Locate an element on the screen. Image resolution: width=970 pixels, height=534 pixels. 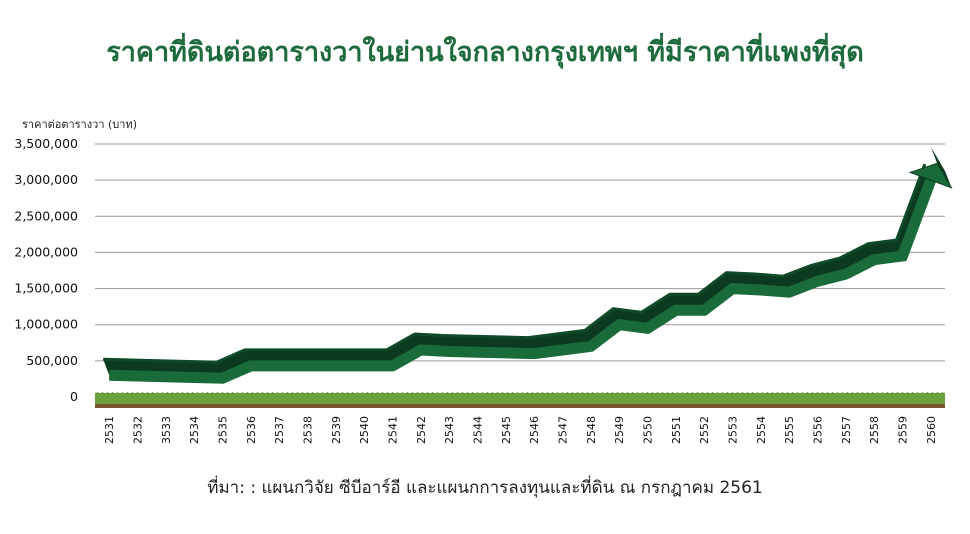
y-tick-label: 1,500,000 is located at coordinates (46, 288).